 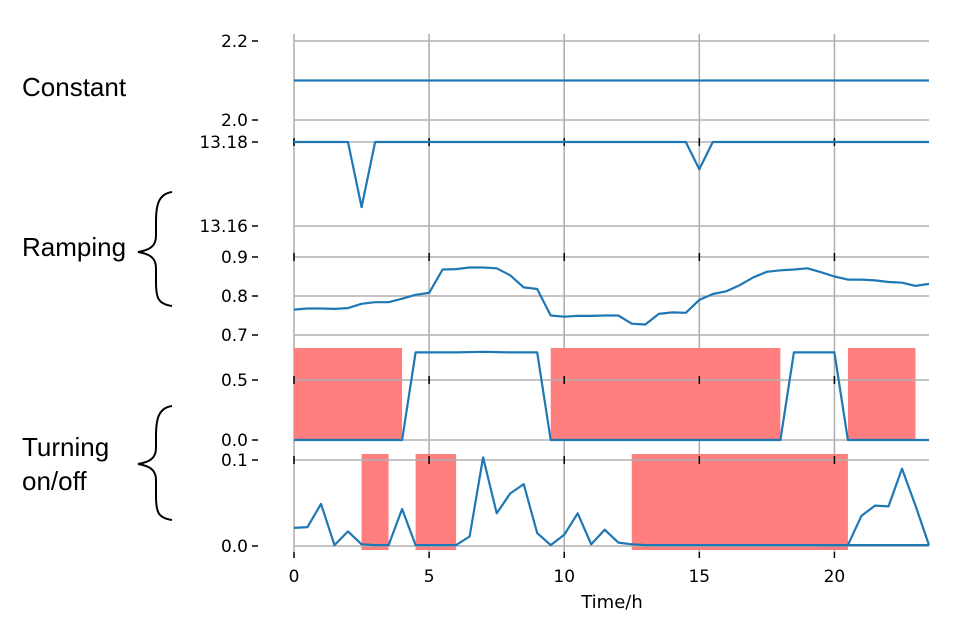 What do you see at coordinates (234, 42) in the screenshot?
I see `y-tick-label: 2.2` at bounding box center [234, 42].